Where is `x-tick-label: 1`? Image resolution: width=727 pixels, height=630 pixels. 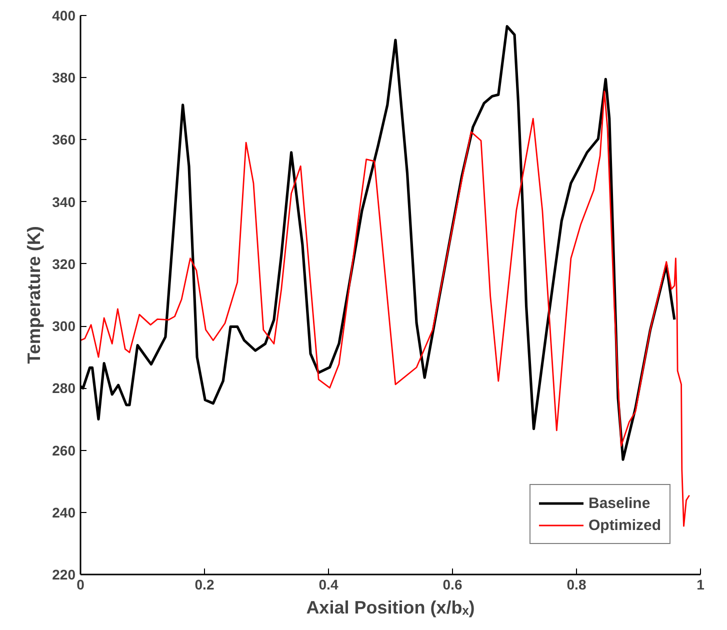
x-tick-label: 1 is located at coordinates (700, 584).